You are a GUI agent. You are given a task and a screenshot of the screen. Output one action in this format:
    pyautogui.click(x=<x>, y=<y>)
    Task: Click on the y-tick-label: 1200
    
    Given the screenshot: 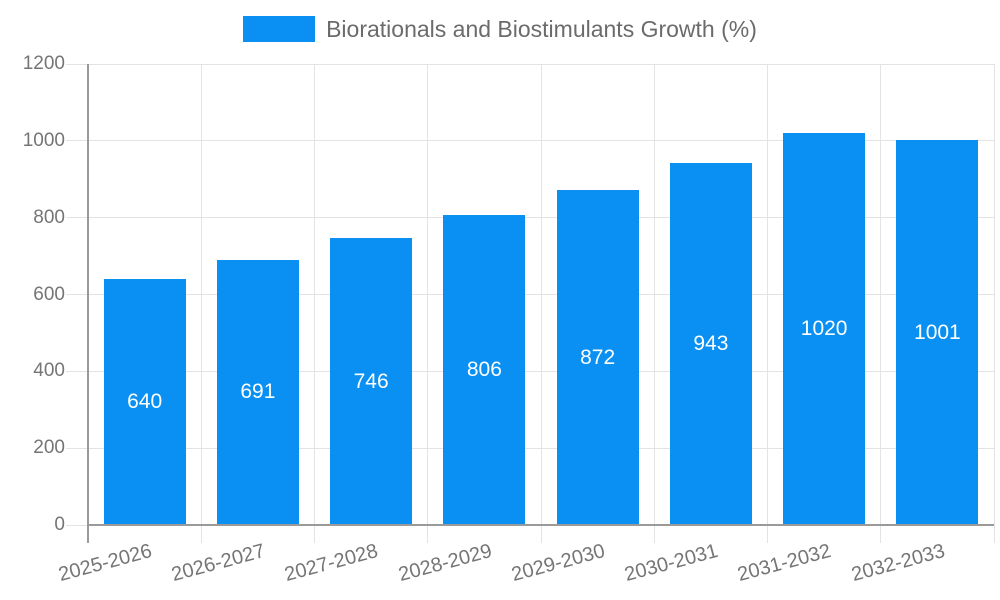 What is the action you would take?
    pyautogui.click(x=43, y=63)
    